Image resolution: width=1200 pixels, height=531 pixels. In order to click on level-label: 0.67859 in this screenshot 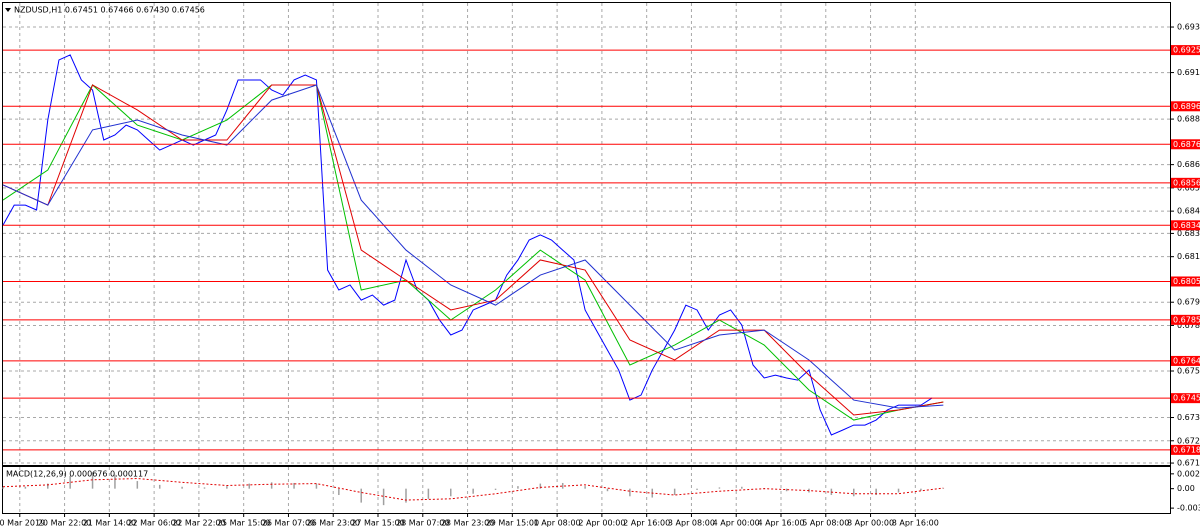, I will do `click(1186, 319)`.